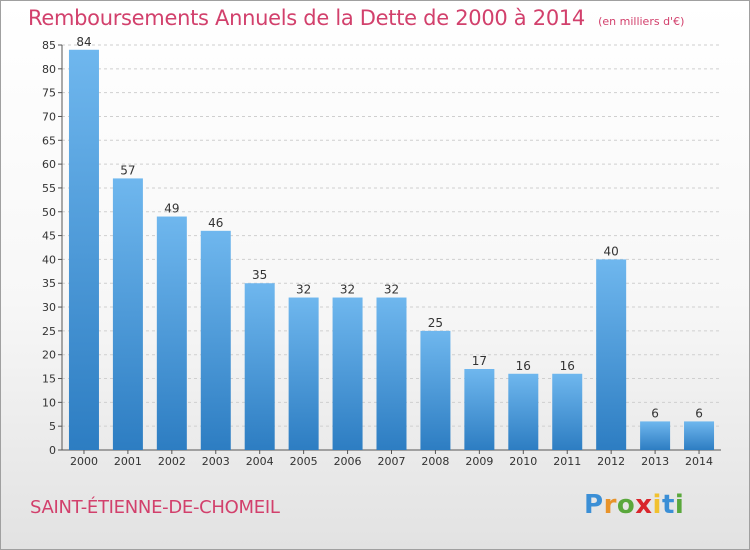 The width and height of the screenshot is (750, 550). Describe the element at coordinates (84, 461) in the screenshot. I see `x-tick-label: 2000` at that location.